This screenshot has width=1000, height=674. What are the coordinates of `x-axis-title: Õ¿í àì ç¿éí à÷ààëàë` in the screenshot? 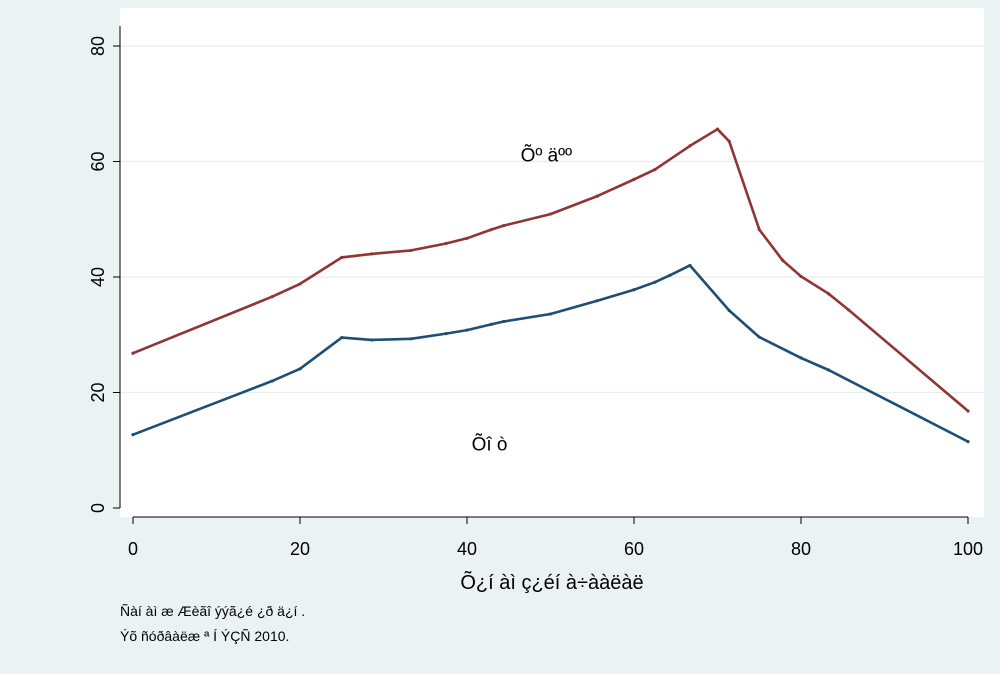 It's located at (551, 582).